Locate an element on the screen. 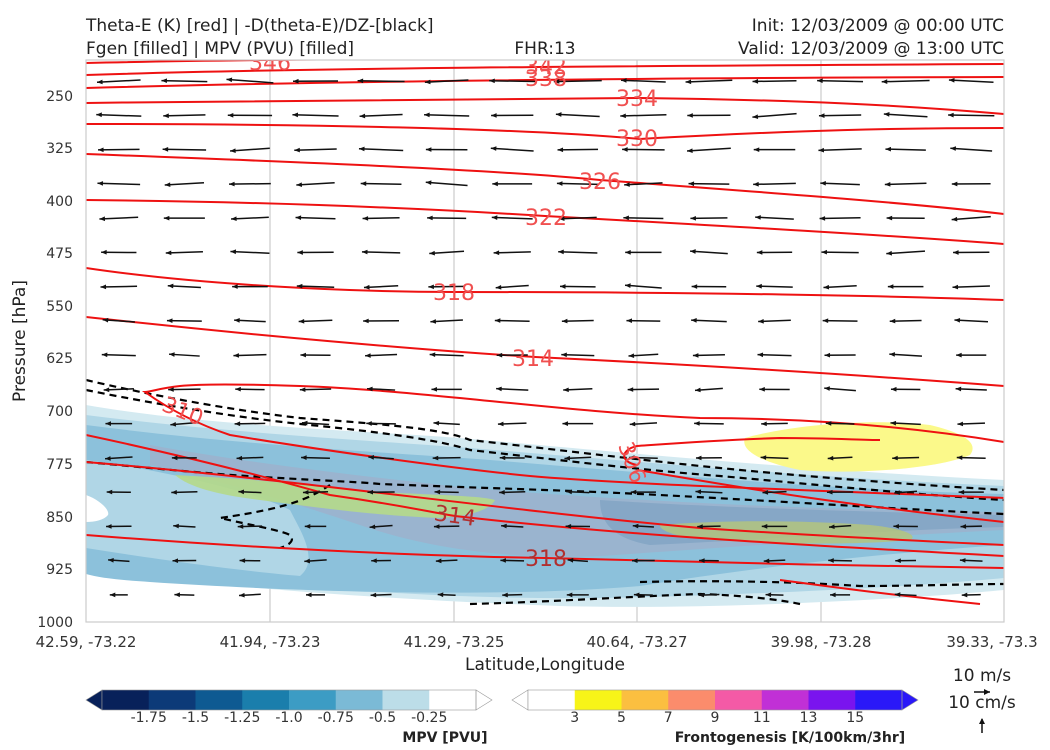  y-tick-label: 400 is located at coordinates (59, 202).